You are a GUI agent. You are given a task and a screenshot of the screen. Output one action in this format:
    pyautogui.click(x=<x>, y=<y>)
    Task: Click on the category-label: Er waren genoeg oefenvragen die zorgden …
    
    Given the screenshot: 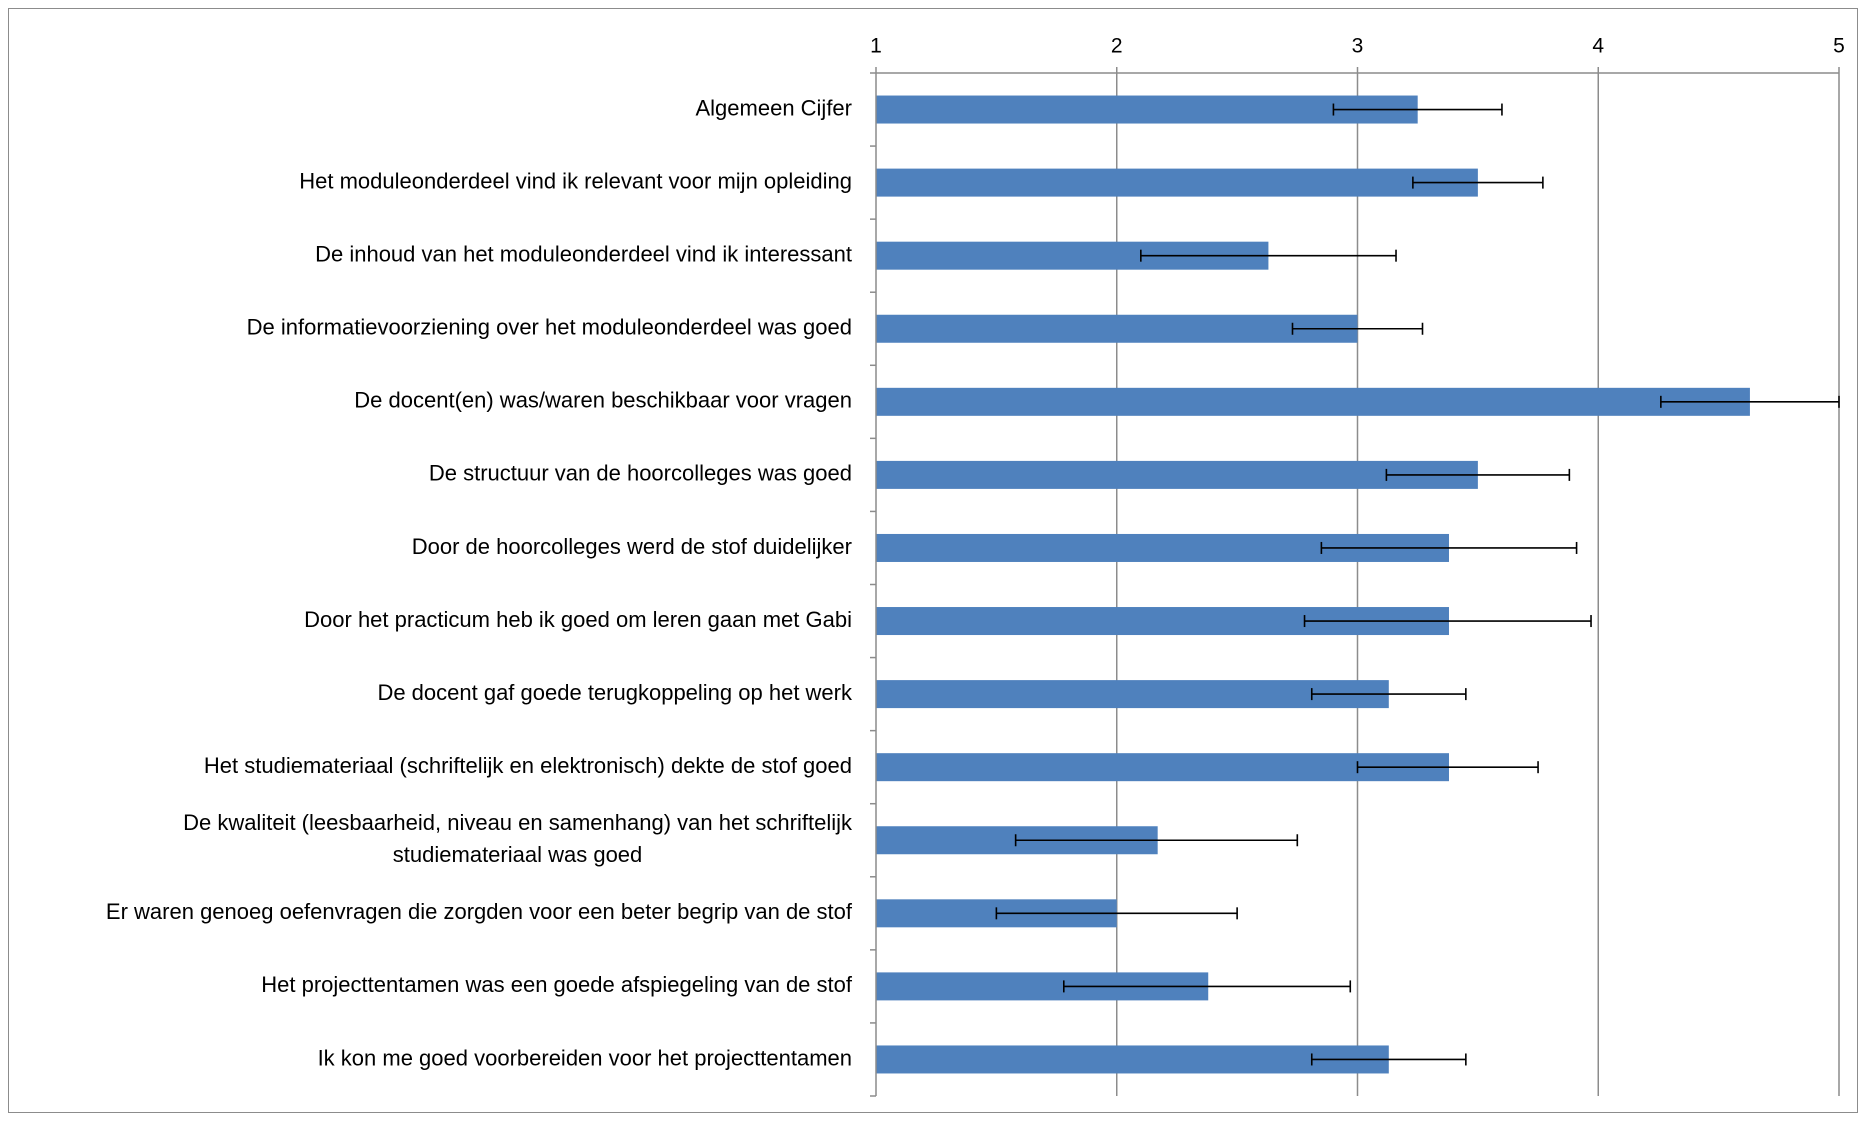 What is the action you would take?
    pyautogui.click(x=479, y=911)
    